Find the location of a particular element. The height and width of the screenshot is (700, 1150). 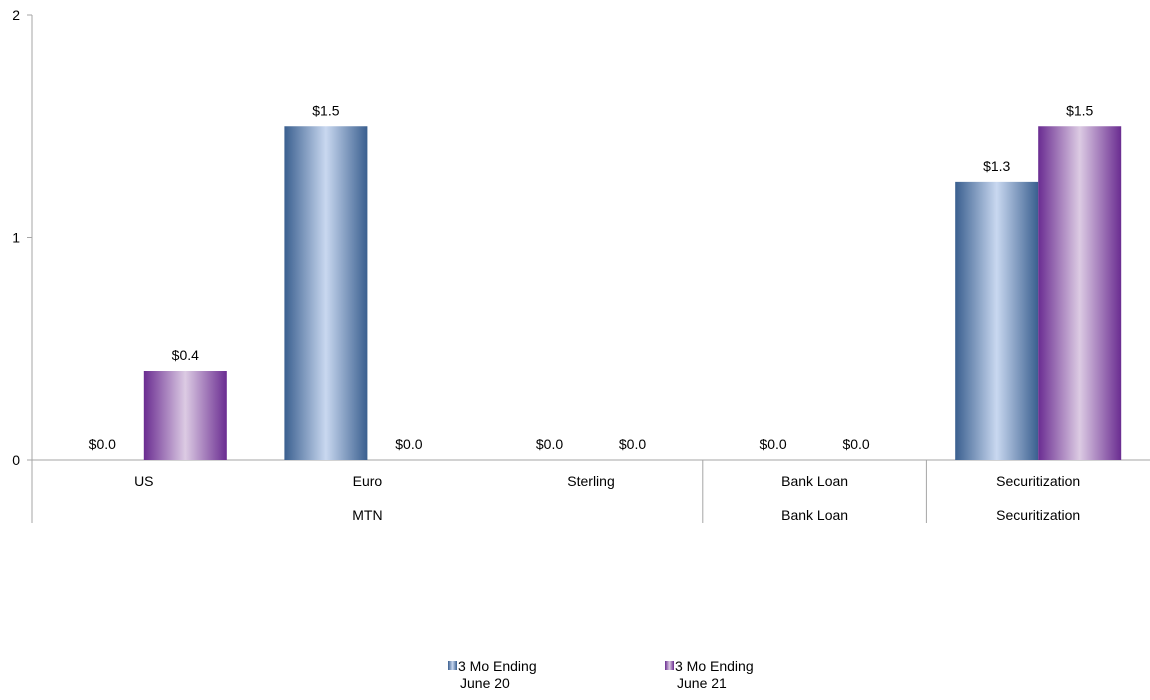

group-label: Bank Loan is located at coordinates (814, 515).